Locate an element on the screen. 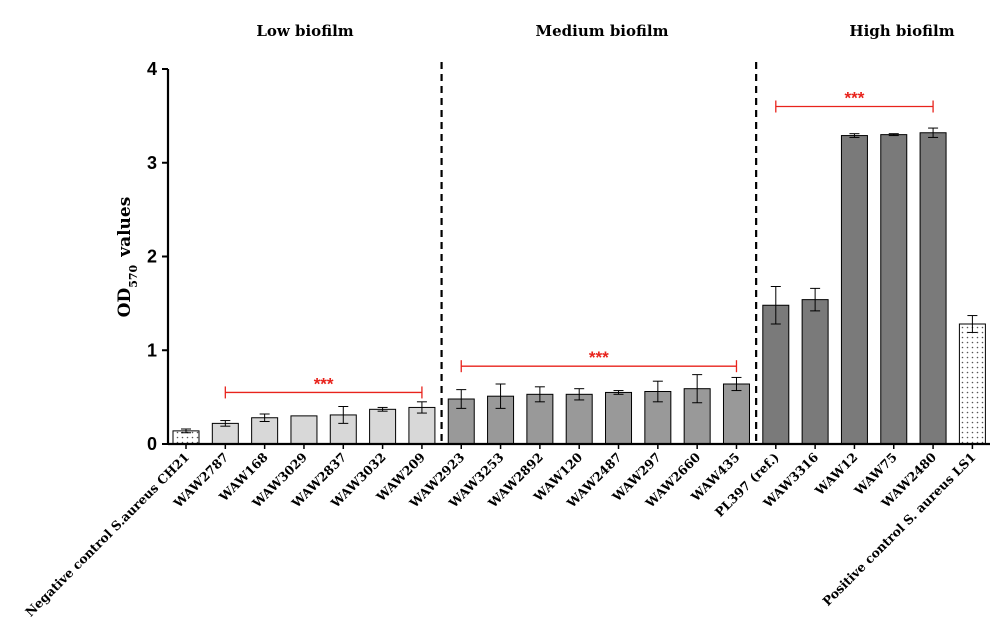 Image resolution: width=995 pixels, height=636 pixels. group-labels: Low biofilm Medium biofilm High biofilm is located at coordinates (605, 31).